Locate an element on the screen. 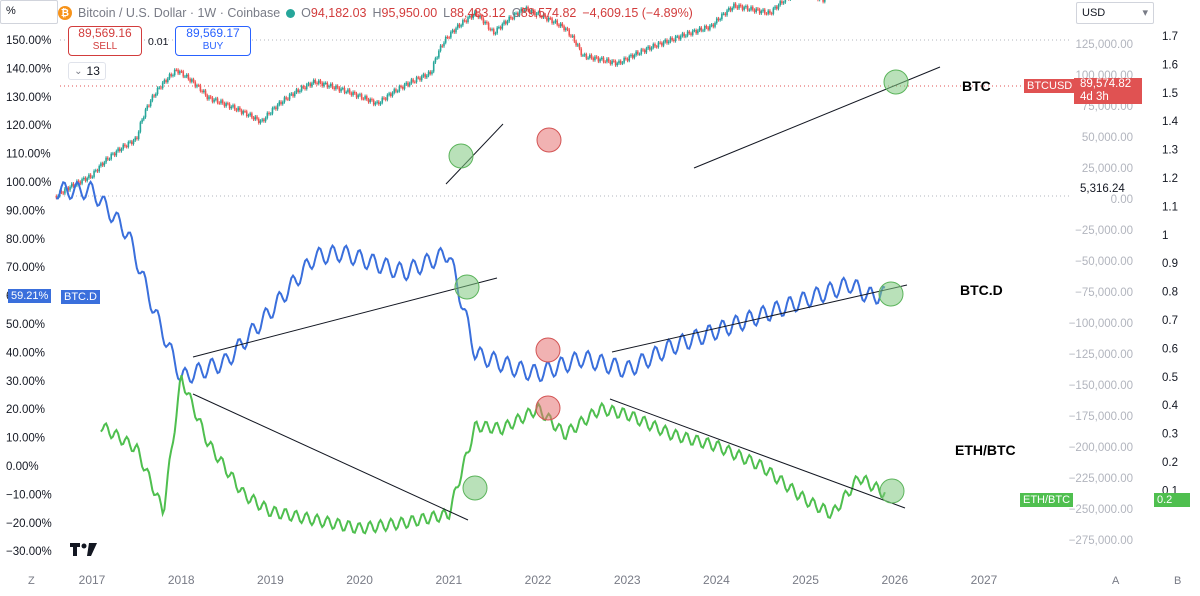  indicators-count: 13 is located at coordinates (93, 71).